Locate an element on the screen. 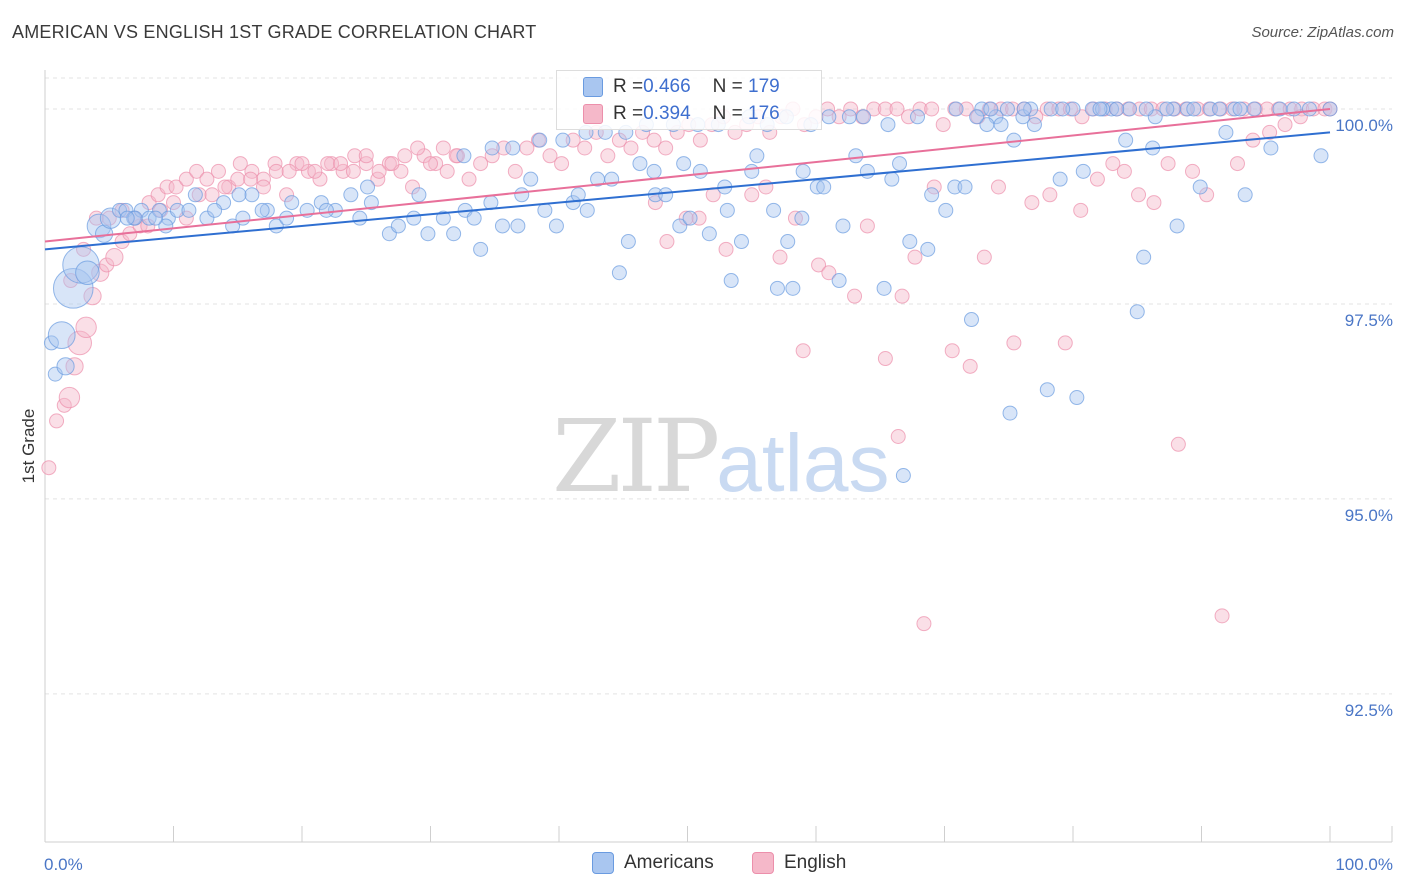  english-trendline is located at coordinates (687, 175).